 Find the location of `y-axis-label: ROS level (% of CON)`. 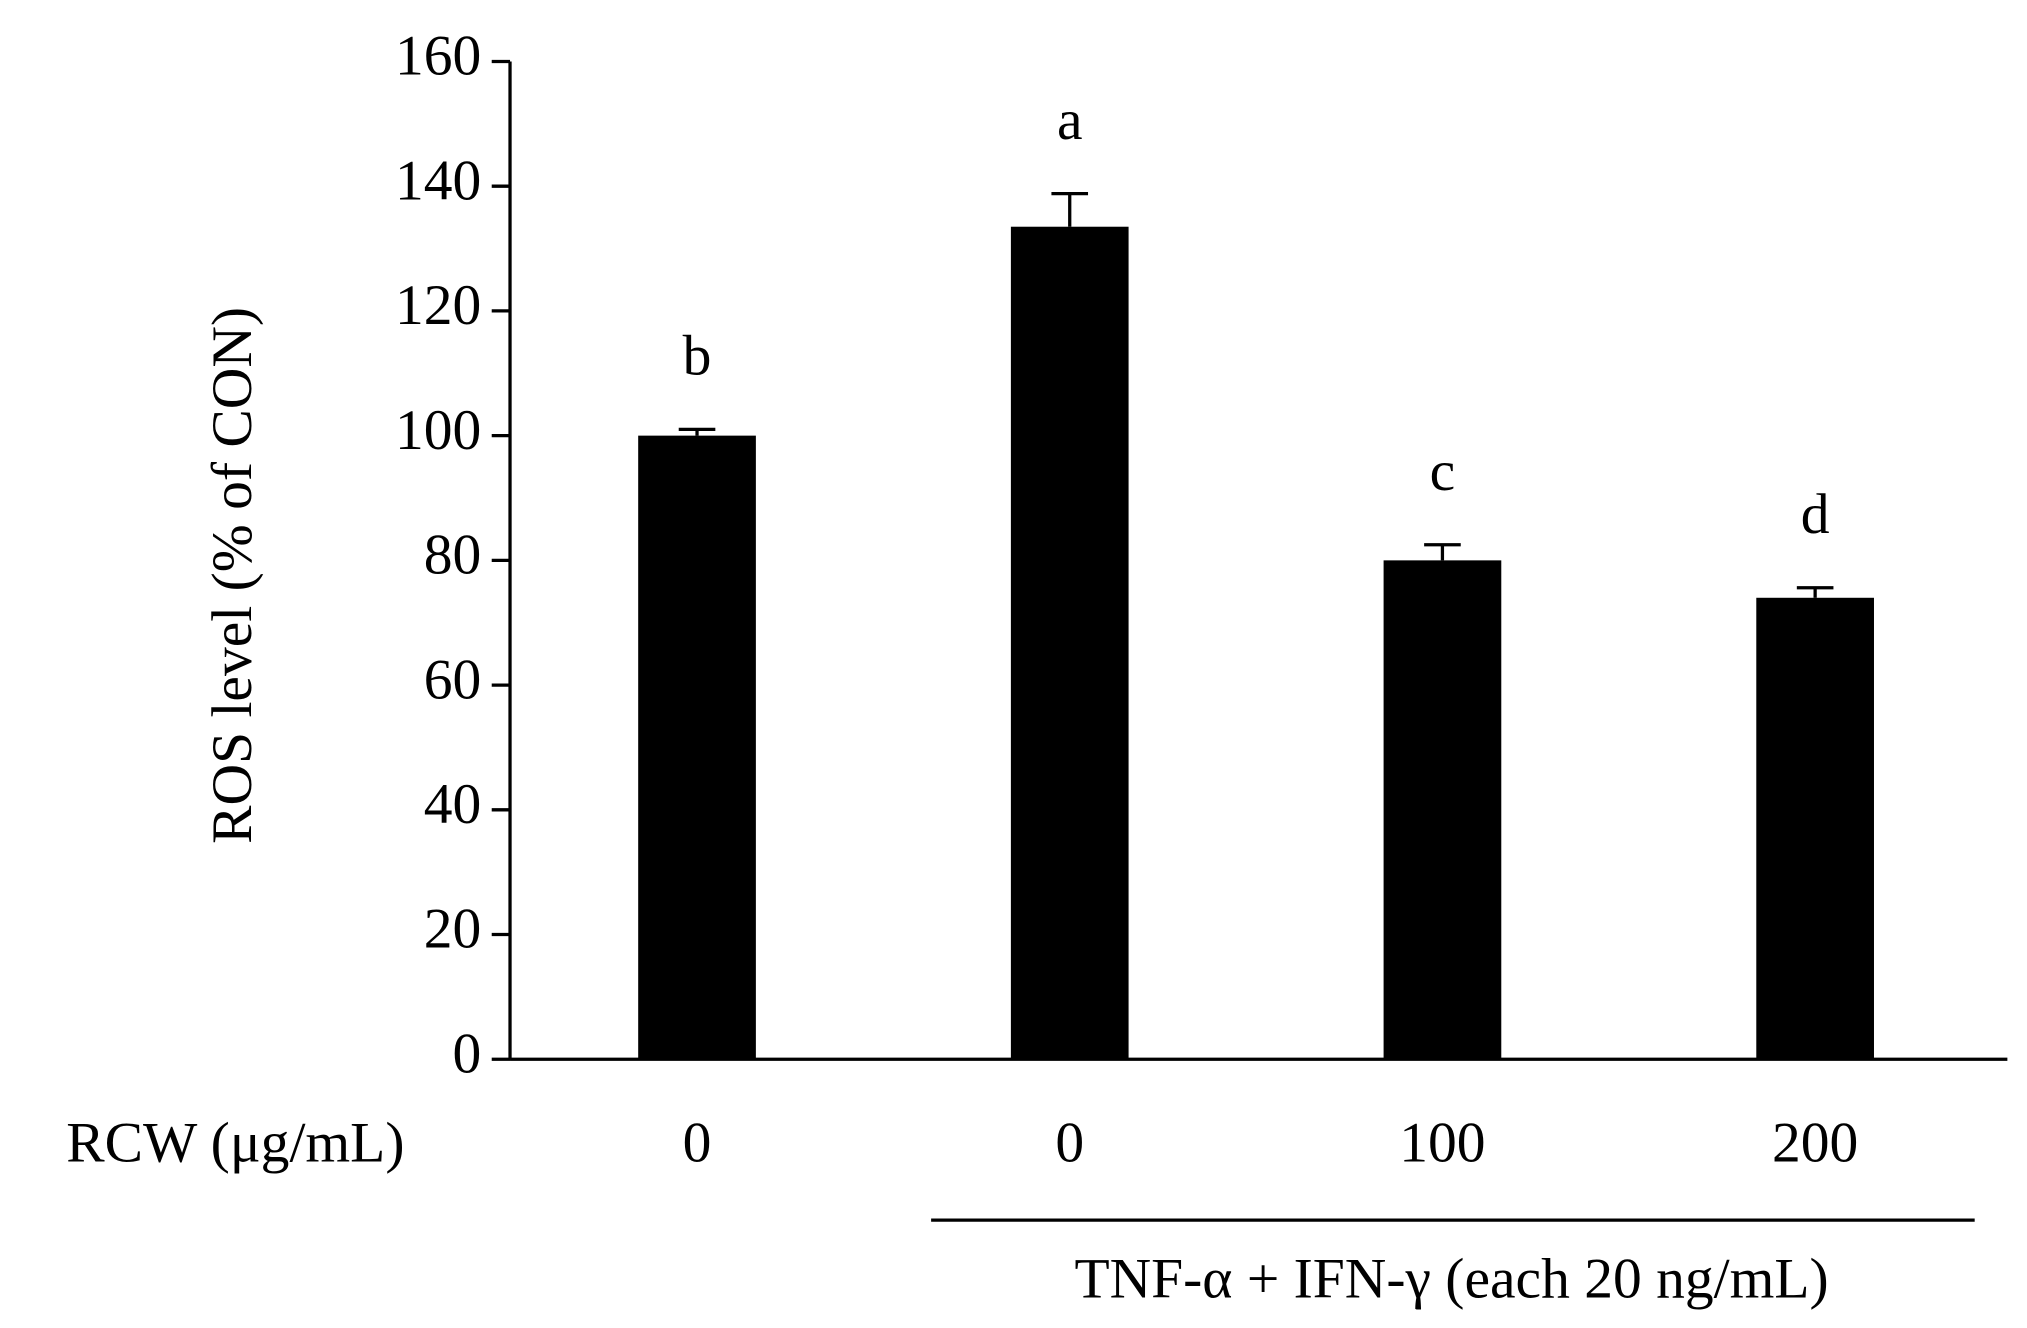

y-axis-label: ROS level (% of CON) is located at coordinates (232, 575).